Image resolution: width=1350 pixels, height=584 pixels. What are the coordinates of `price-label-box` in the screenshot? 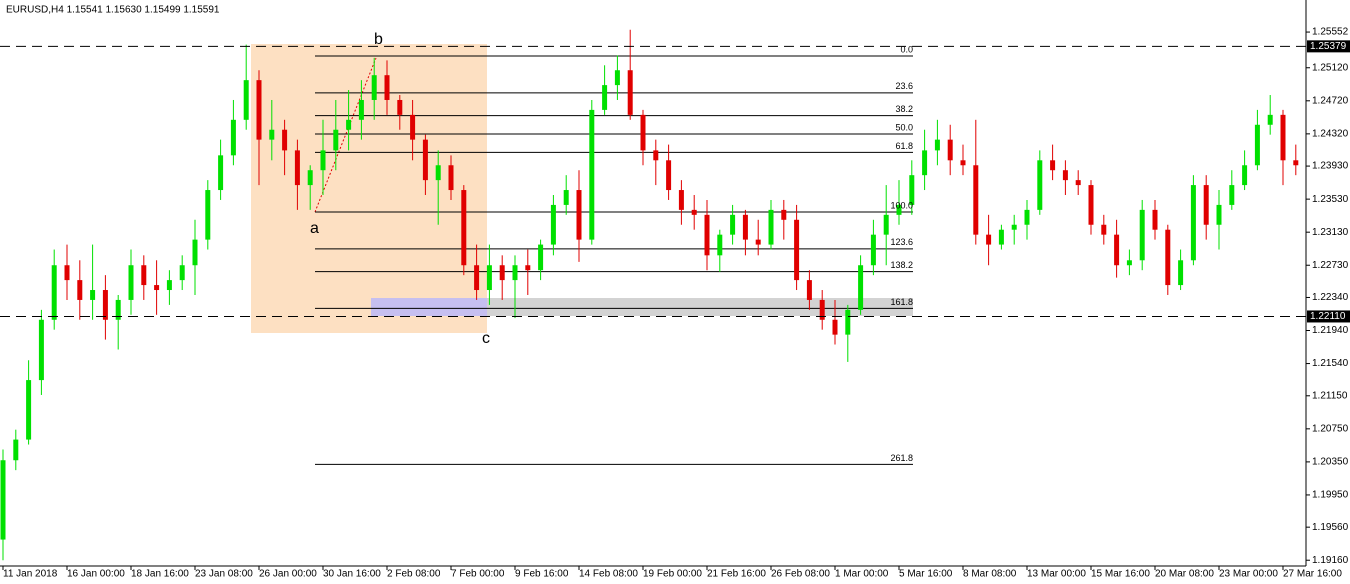 It's located at (1328, 46).